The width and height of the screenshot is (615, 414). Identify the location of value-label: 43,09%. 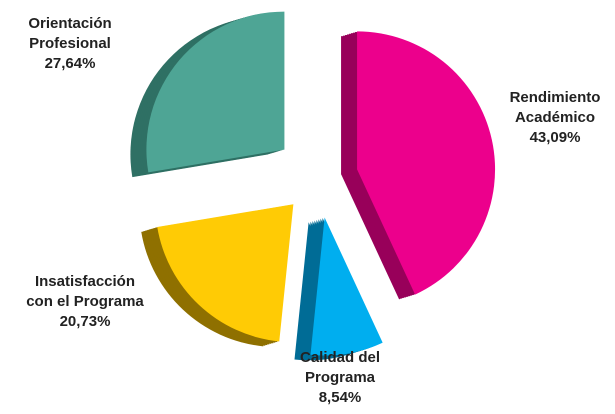
(555, 137).